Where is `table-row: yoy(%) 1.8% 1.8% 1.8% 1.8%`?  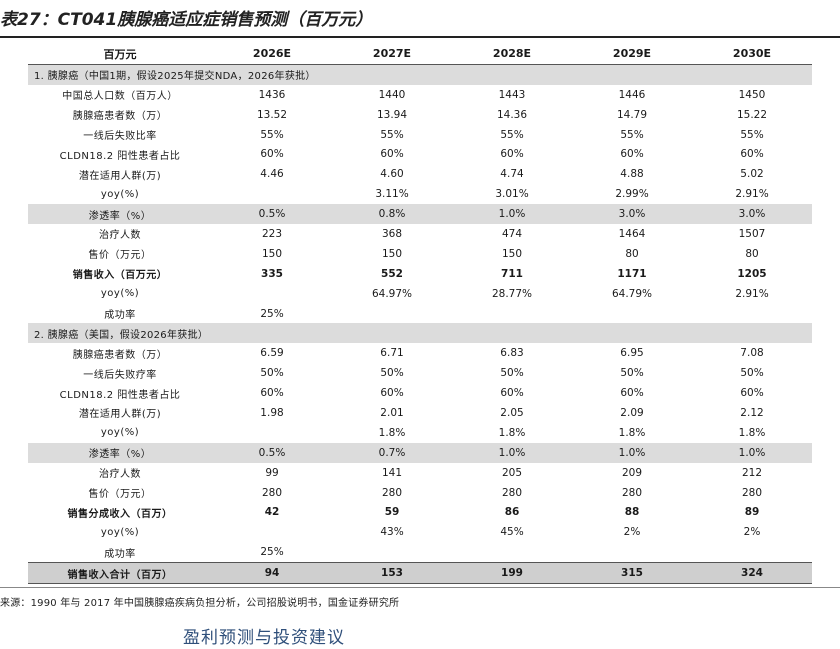
table-row: yoy(%) 1.8% 1.8% 1.8% 1.8% is located at coordinates (420, 433).